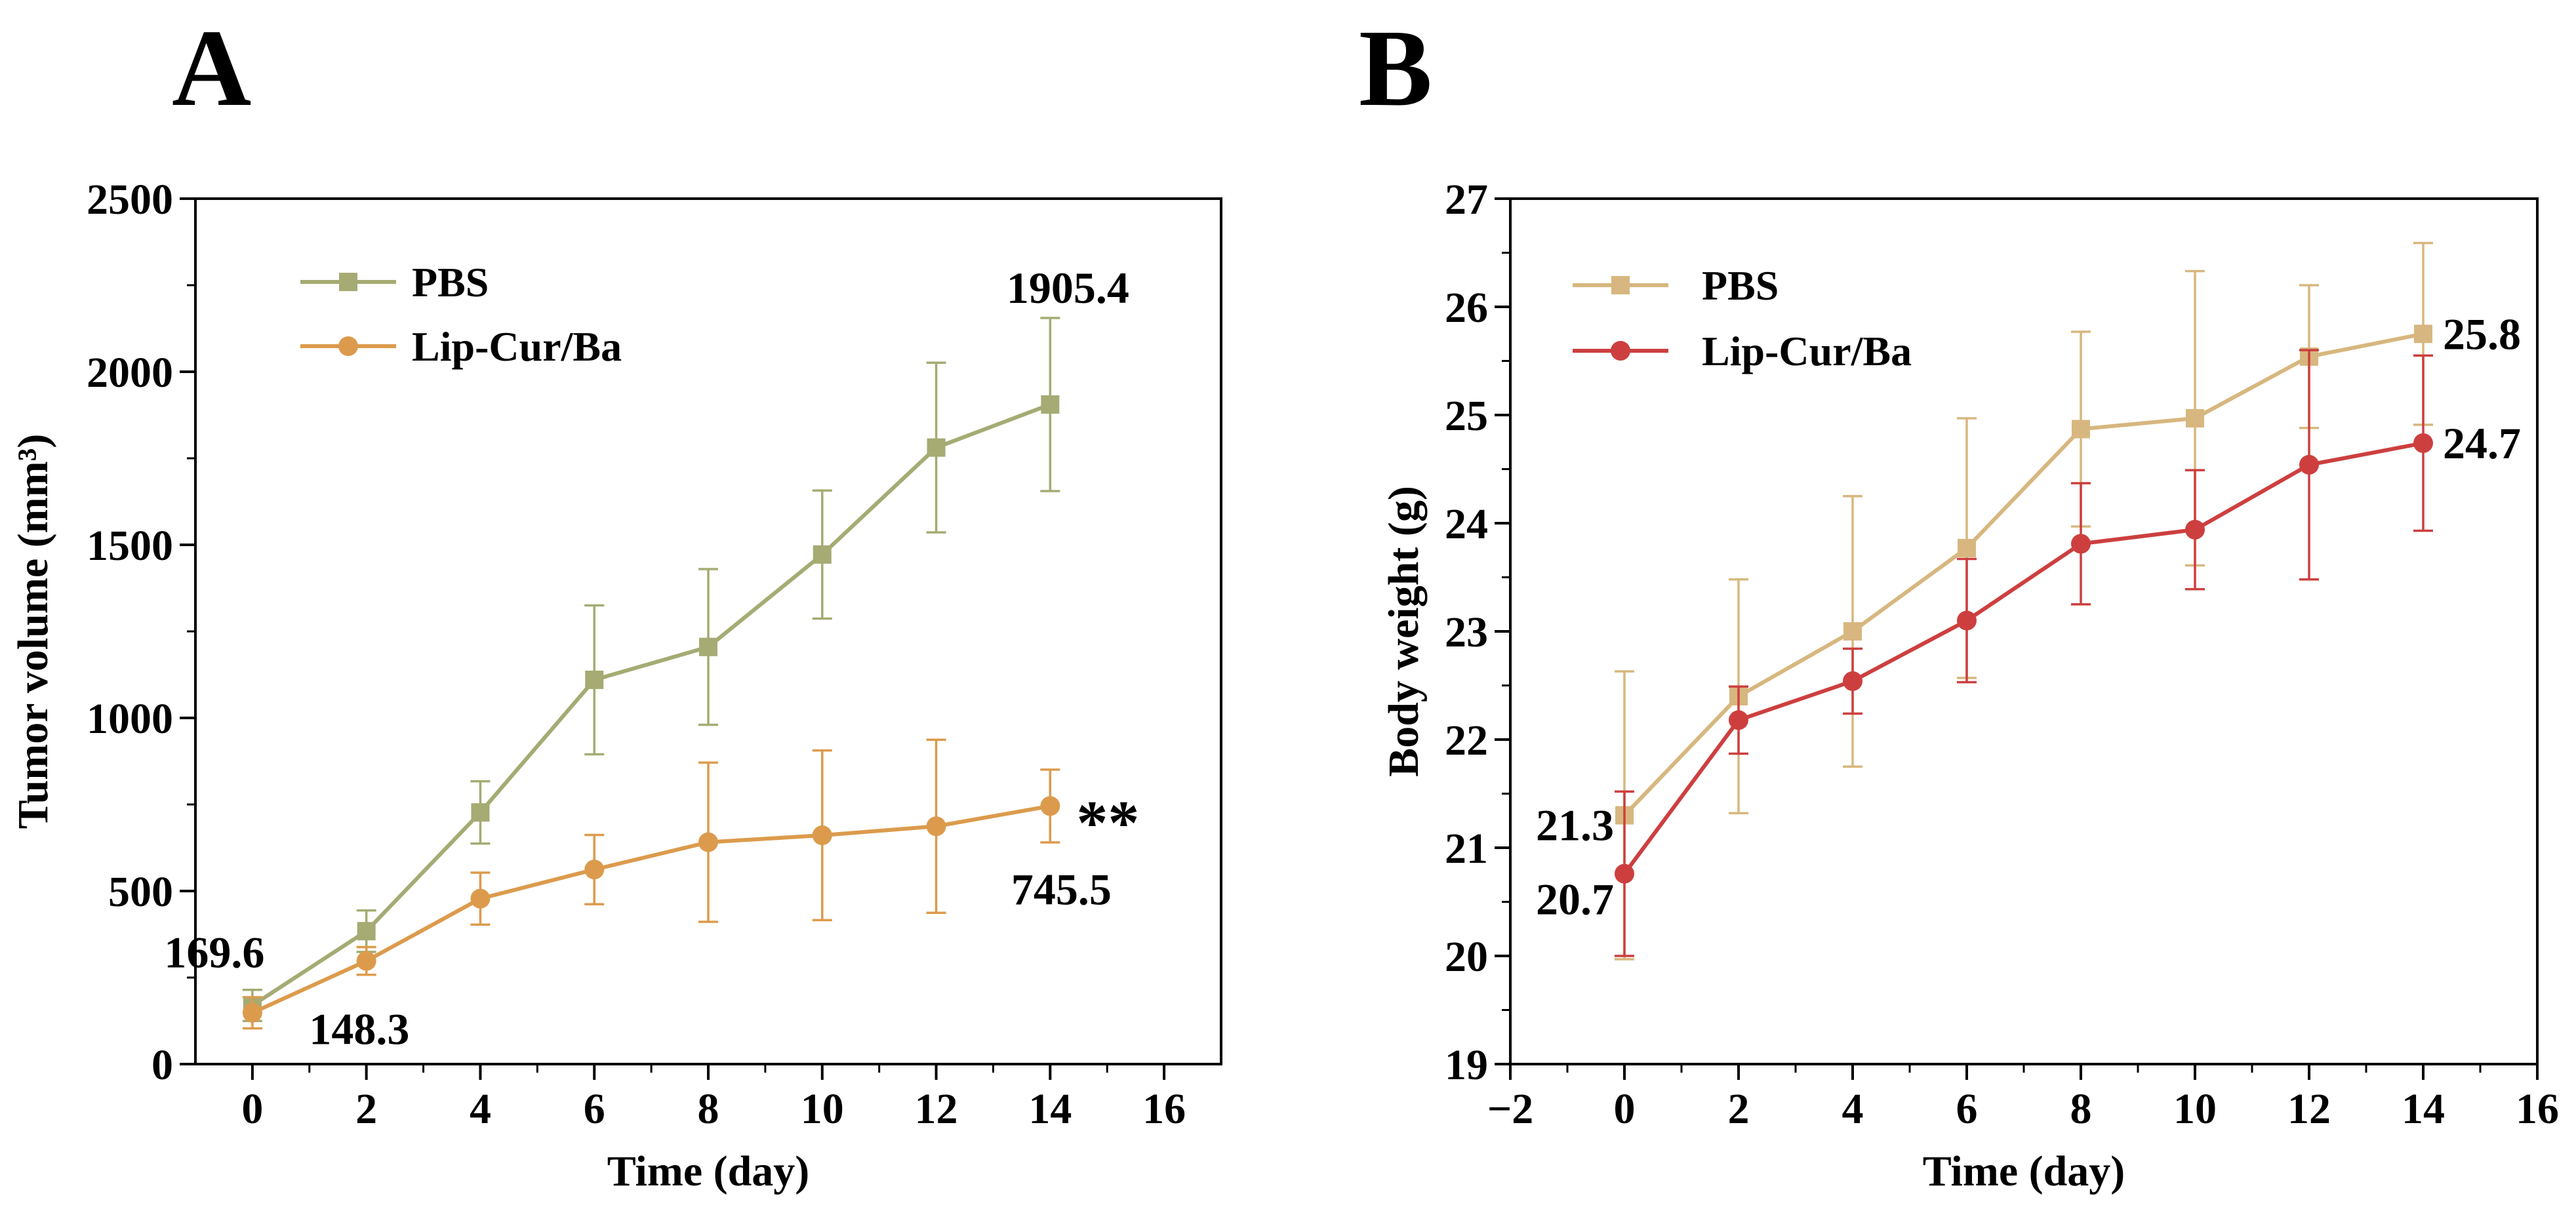 The height and width of the screenshot is (1209, 2576). I want to click on y-tick-label: 22, so click(1466, 740).